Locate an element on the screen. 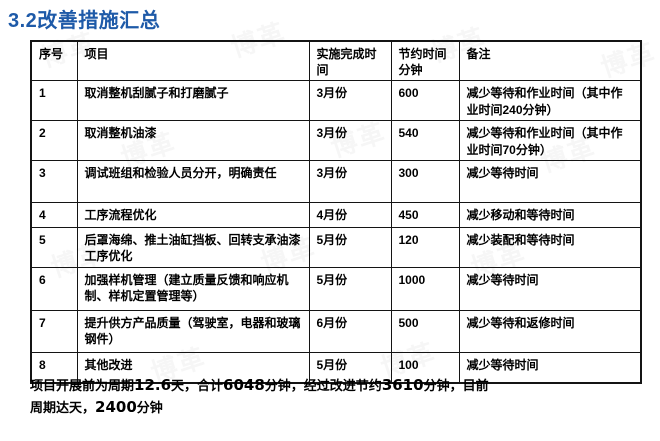  cell-minutes: 100 is located at coordinates (425, 367).